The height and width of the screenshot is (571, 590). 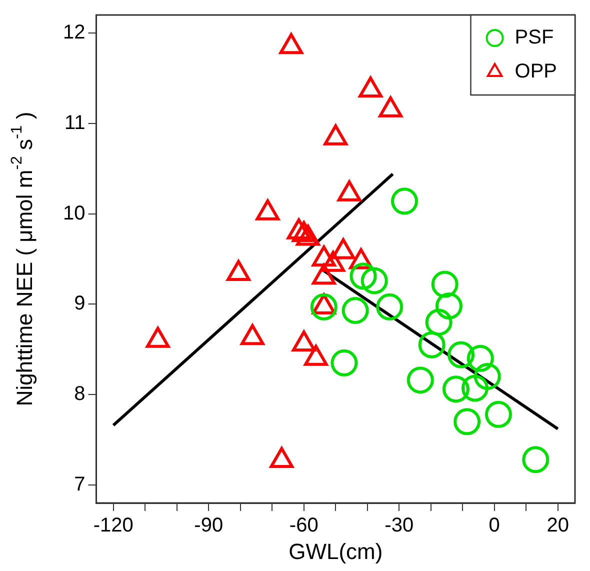 What do you see at coordinates (209, 525) in the screenshot?
I see `x-tick-label: -90` at bounding box center [209, 525].